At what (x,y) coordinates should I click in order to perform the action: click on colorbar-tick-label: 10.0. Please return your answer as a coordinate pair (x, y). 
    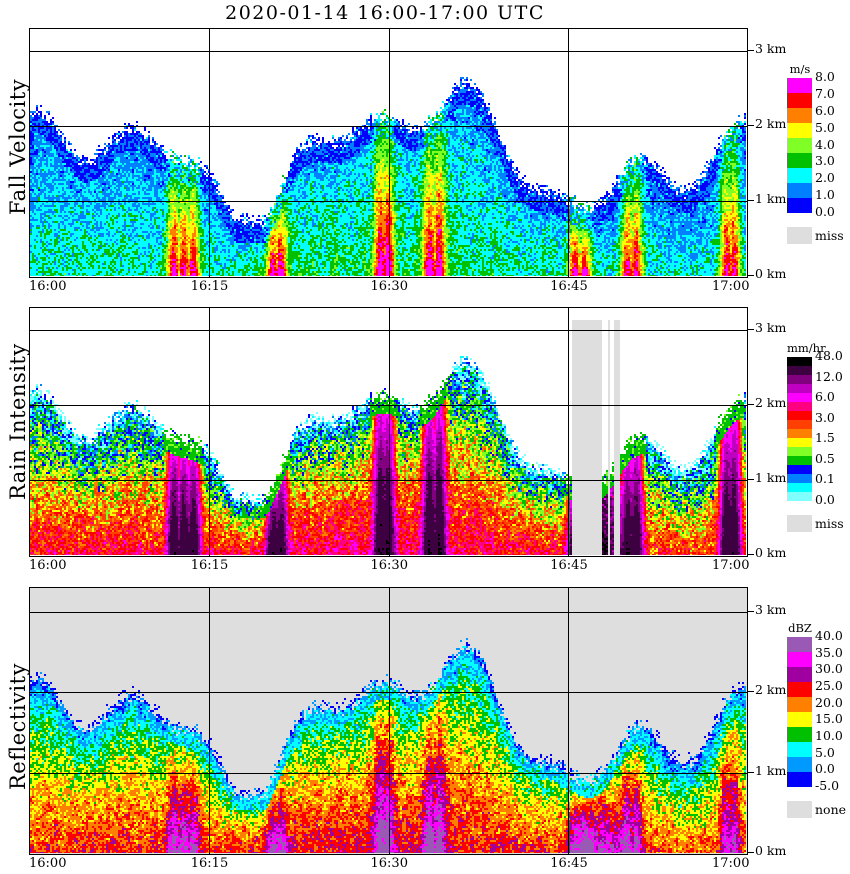
    Looking at the image, I should click on (829, 735).